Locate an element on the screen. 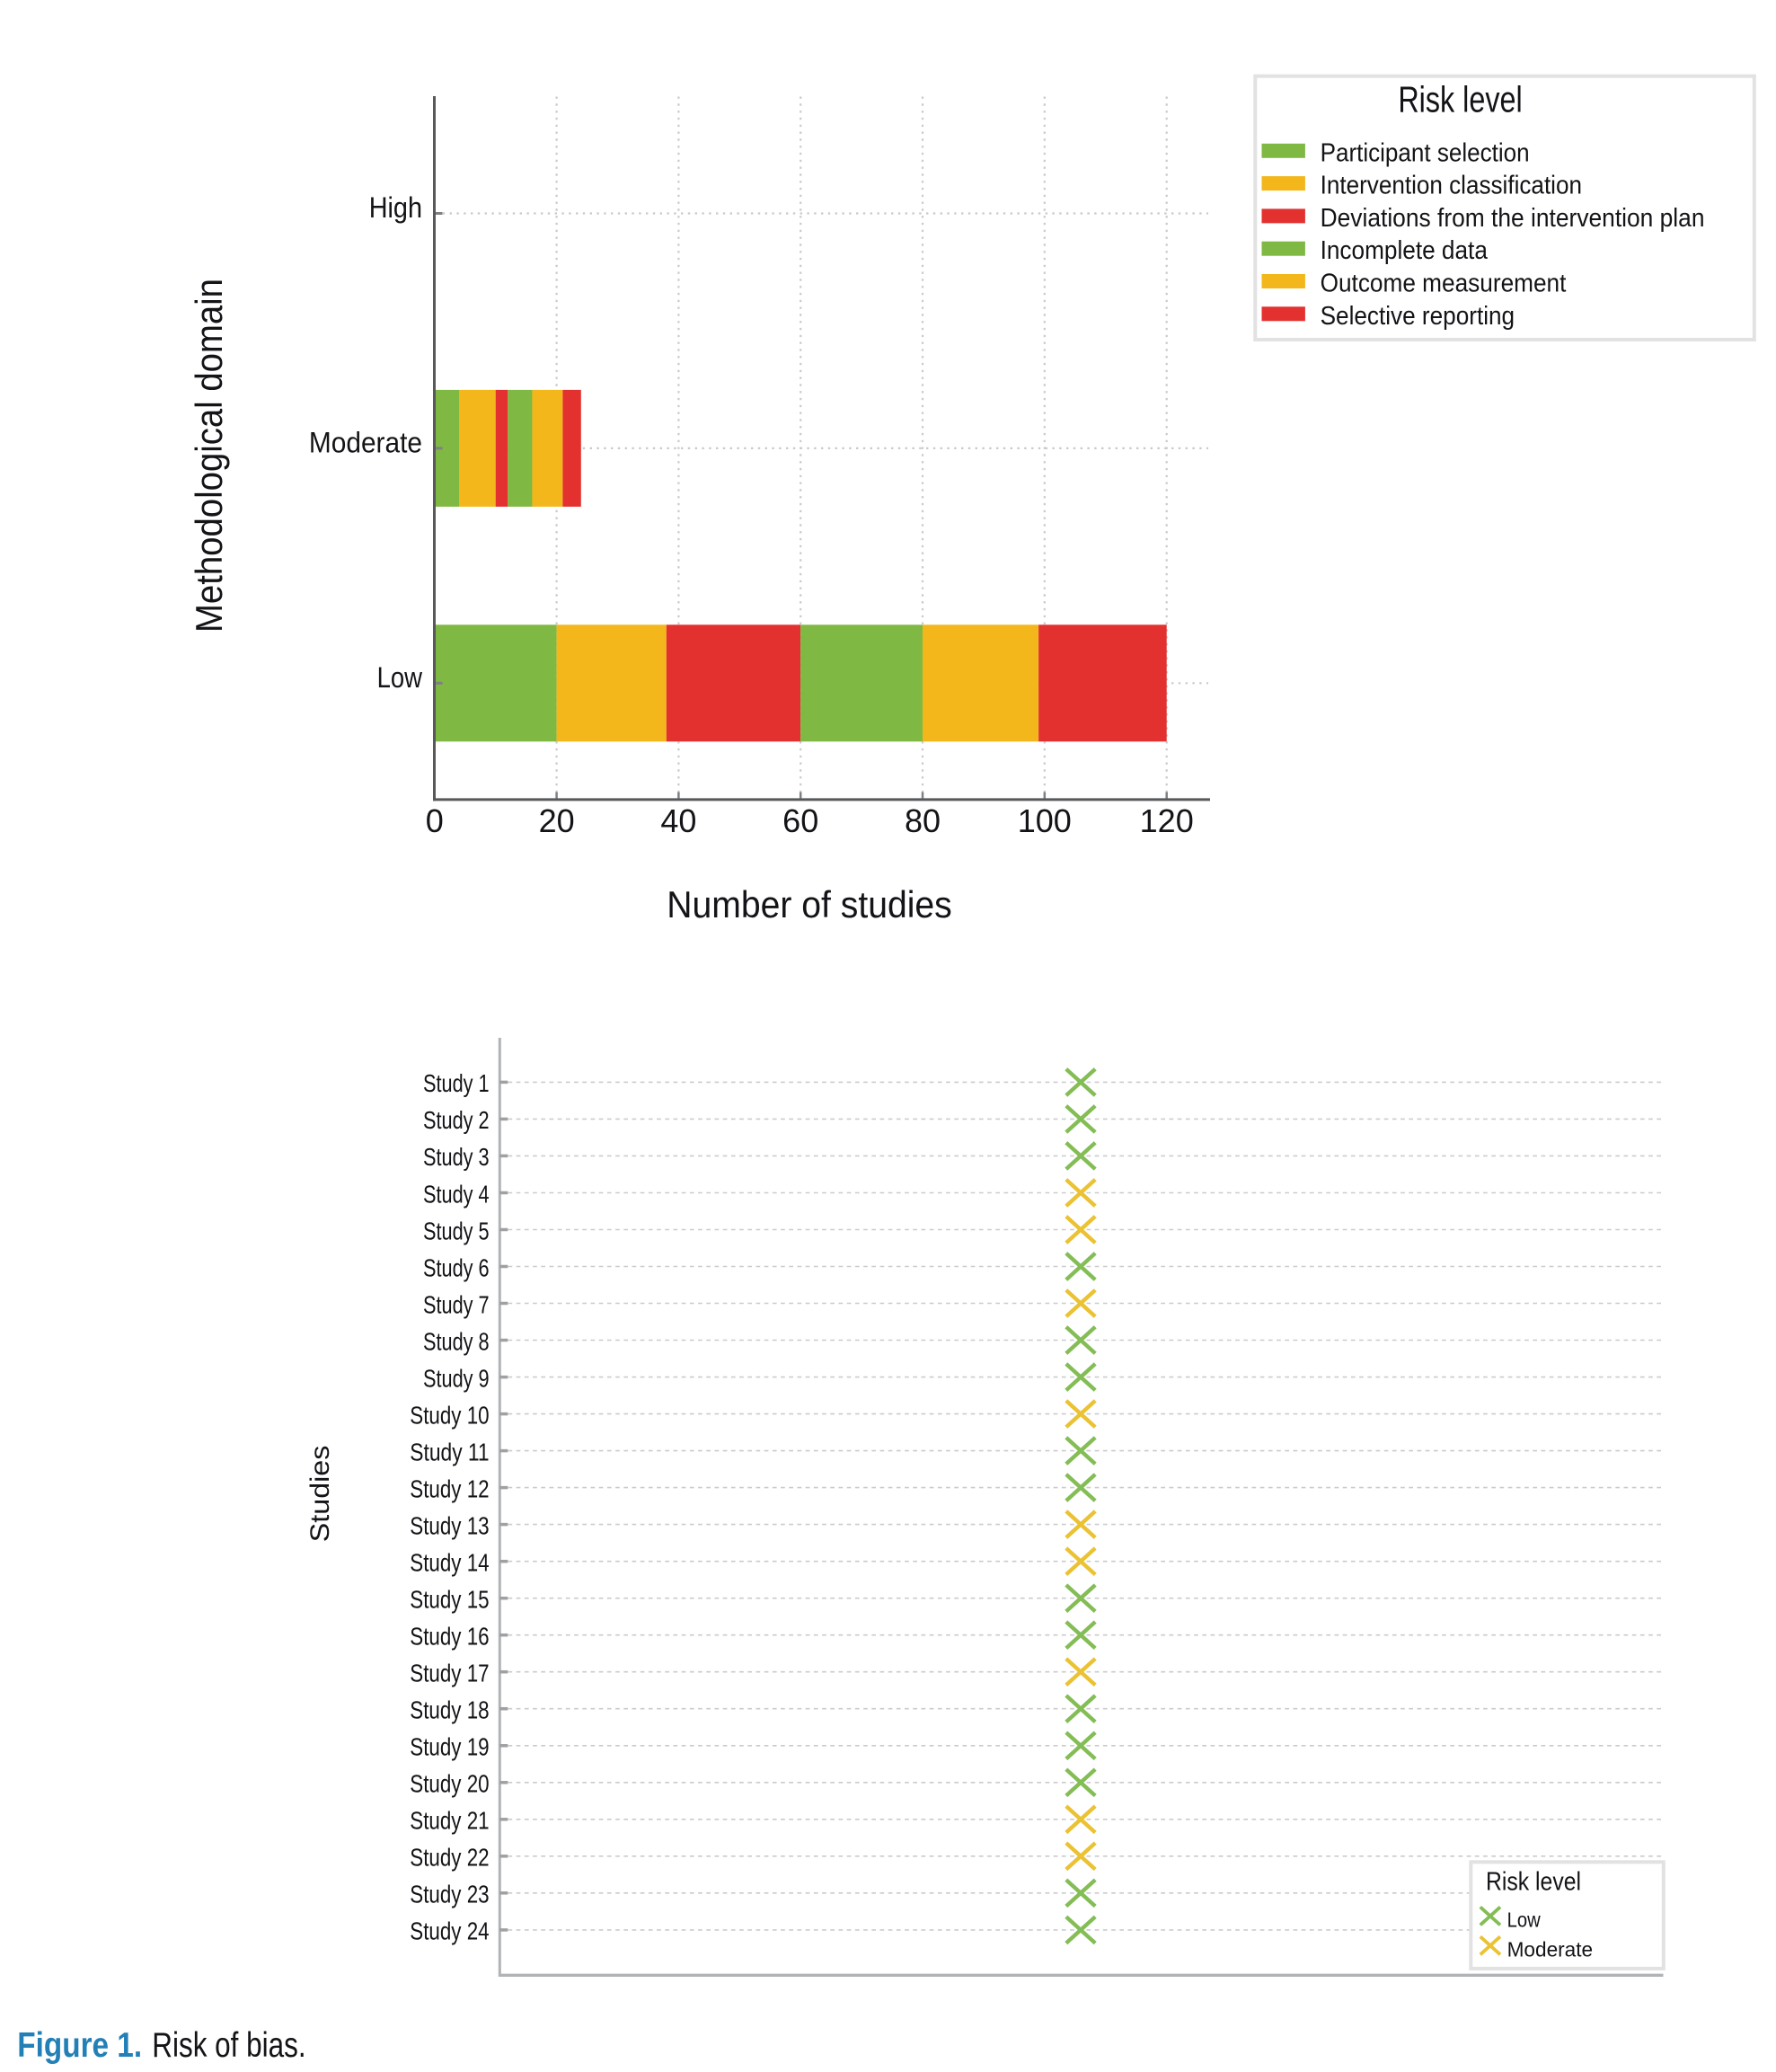 This screenshot has height=2072, width=1776. svg-text: Methodological domain is located at coordinates (209, 456).